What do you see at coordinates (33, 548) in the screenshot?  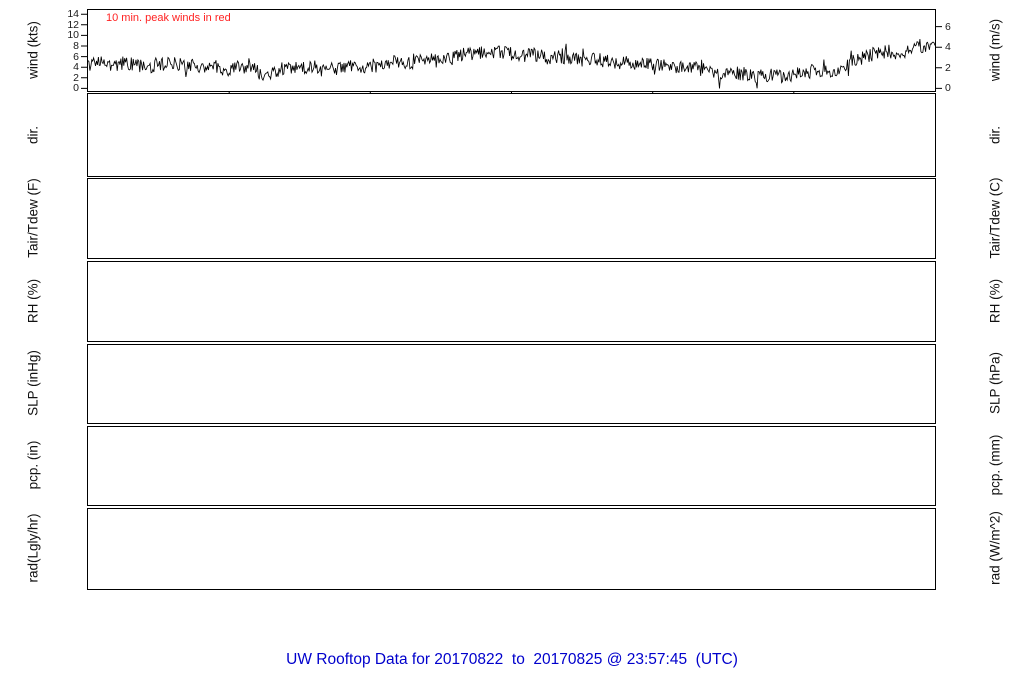 I see `ylabel-rad-left: rad(Lgly/hr)` at bounding box center [33, 548].